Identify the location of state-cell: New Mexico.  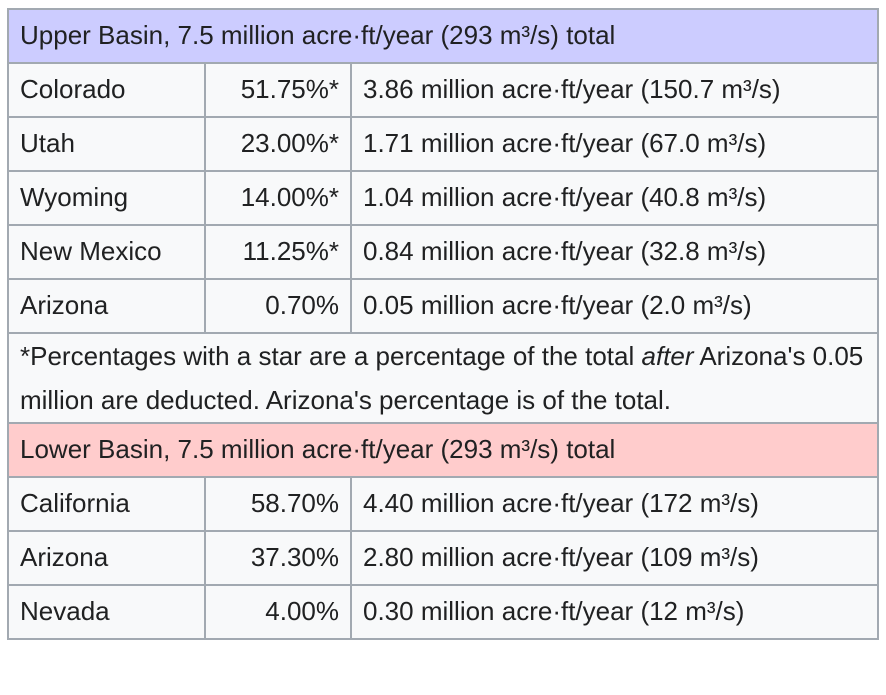
(106, 252).